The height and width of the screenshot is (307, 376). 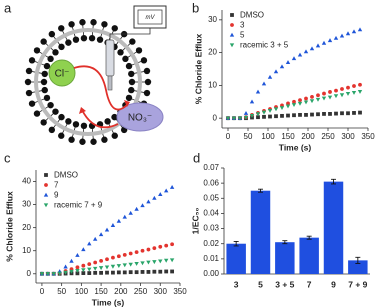 What do you see at coordinates (9, 226) in the screenshot?
I see `y-axis-label: % Chloride Efflux` at bounding box center [9, 226].